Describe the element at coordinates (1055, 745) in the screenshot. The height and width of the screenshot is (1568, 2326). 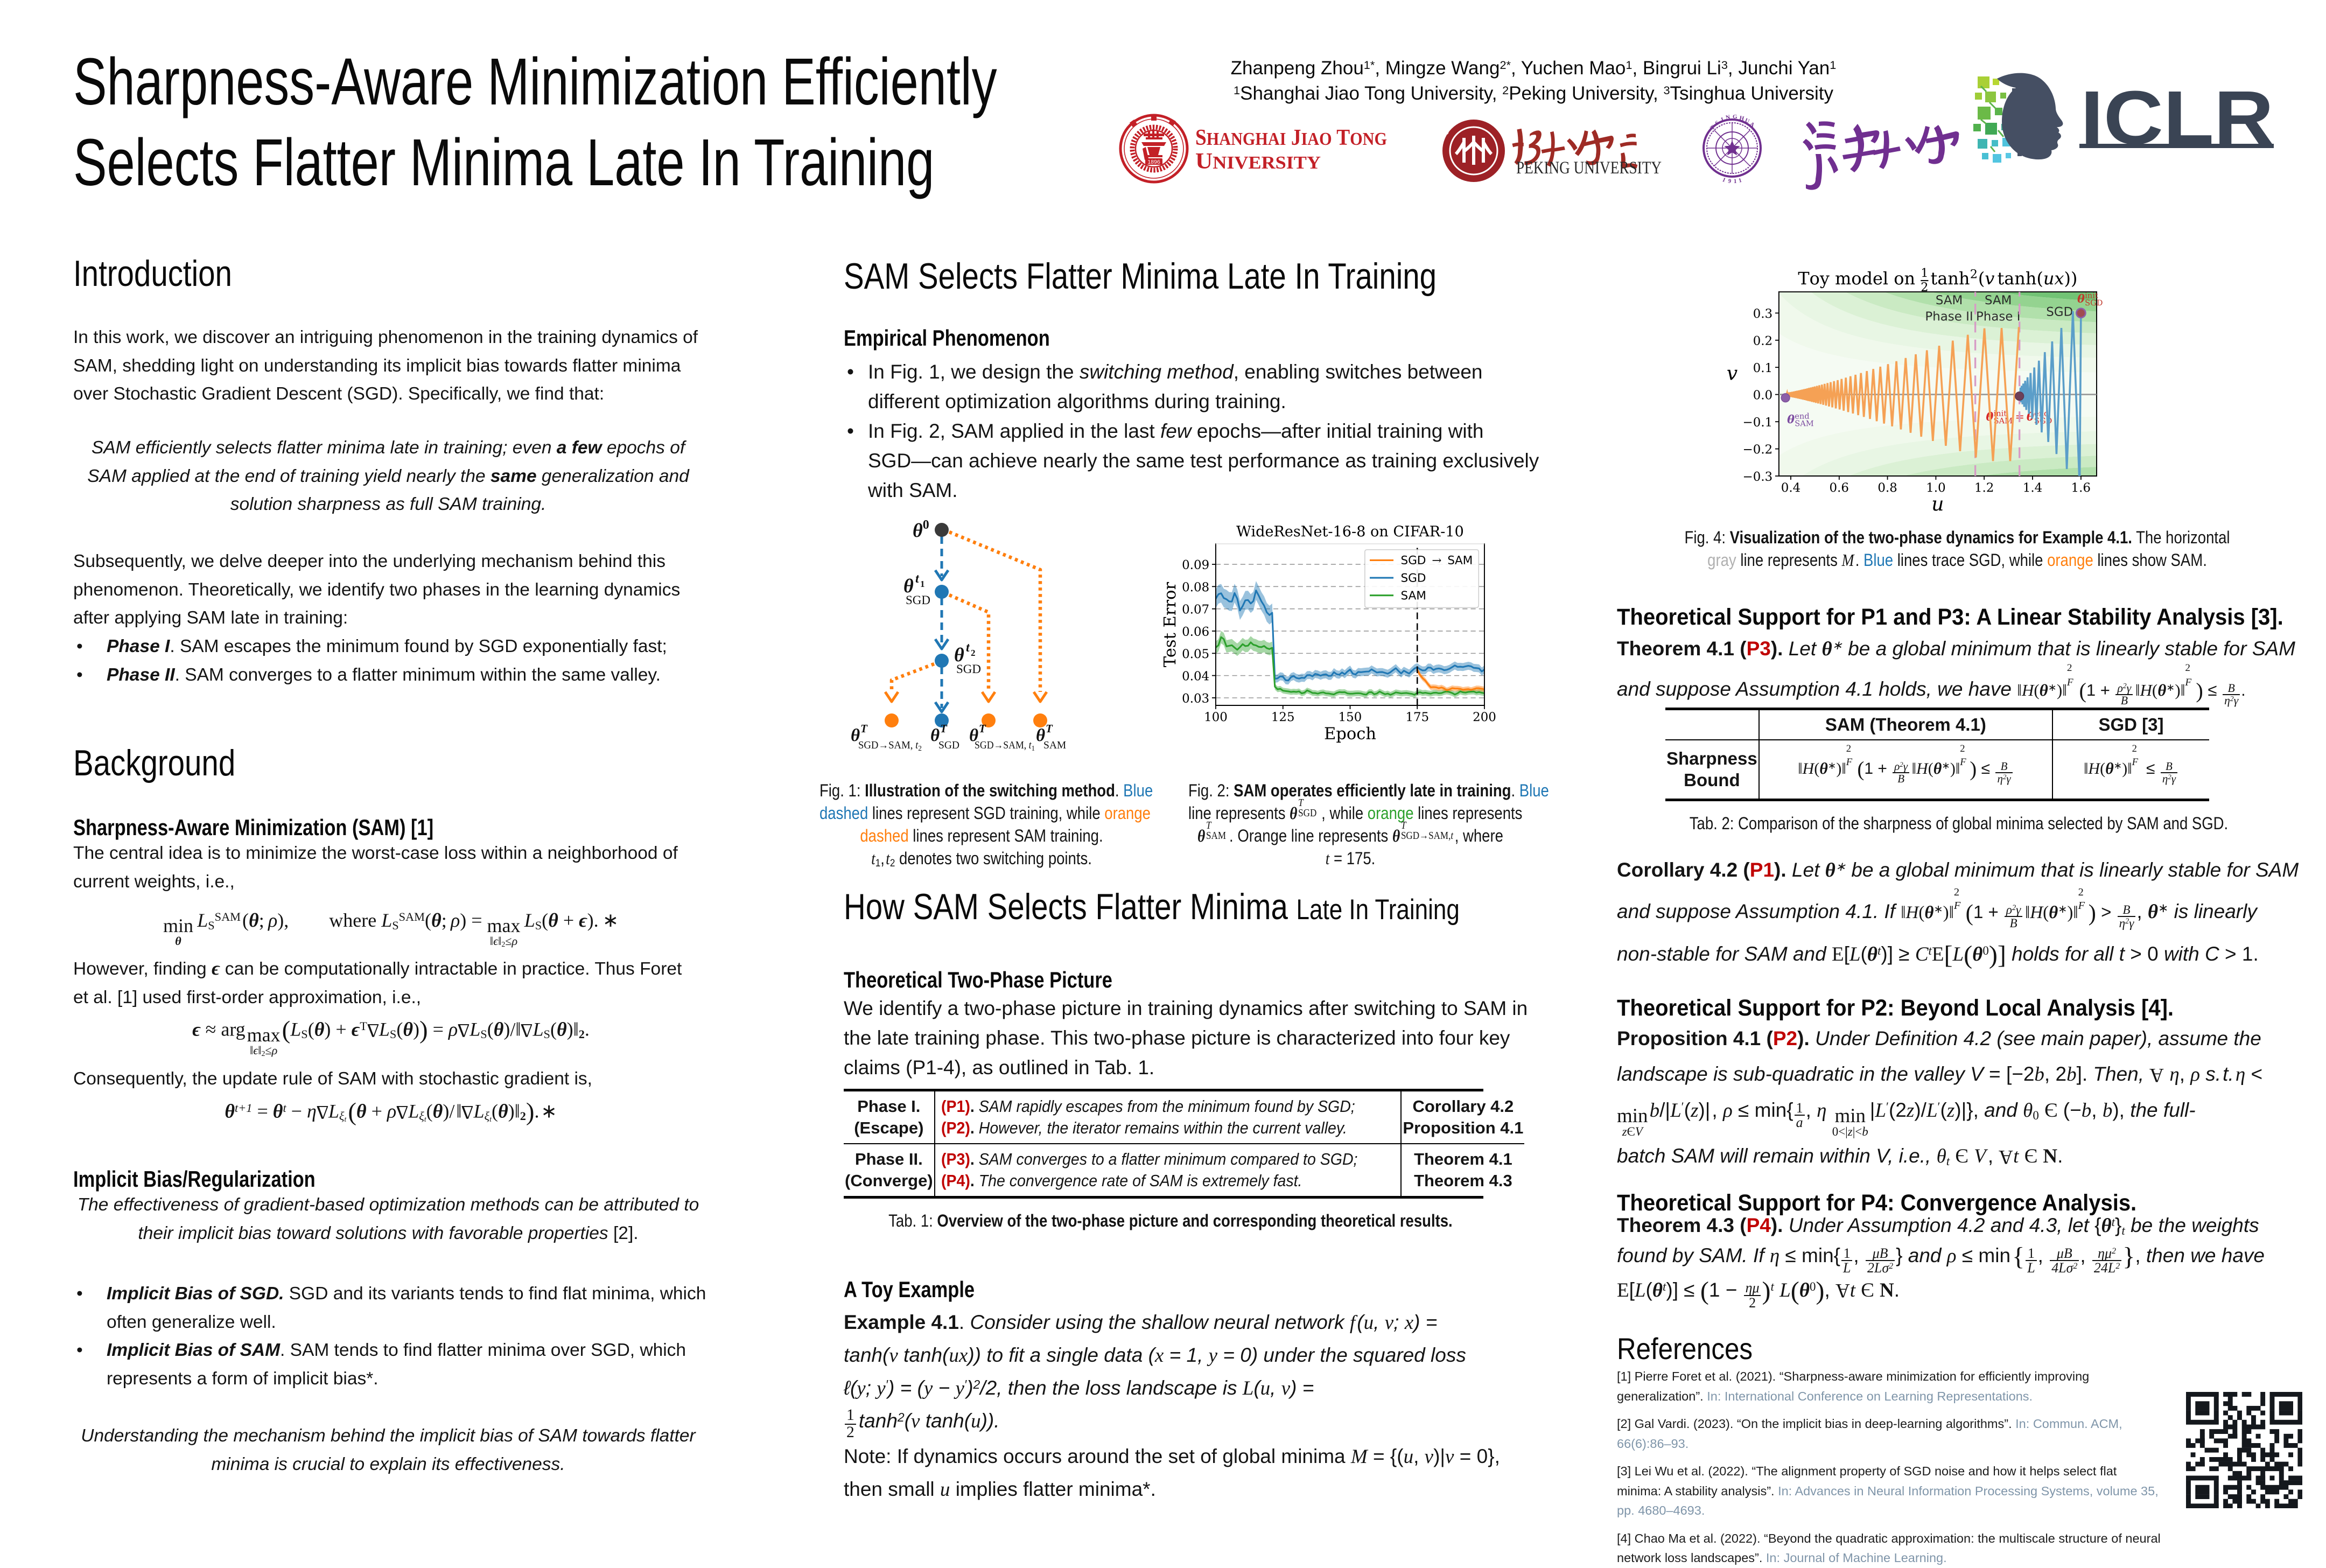
I see `svg-text: SAM` at that location.